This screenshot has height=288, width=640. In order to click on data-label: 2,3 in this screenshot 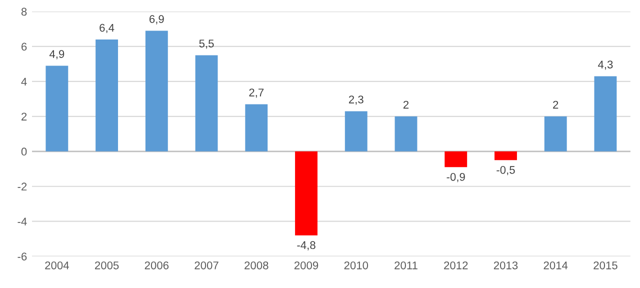, I will do `click(356, 100)`.